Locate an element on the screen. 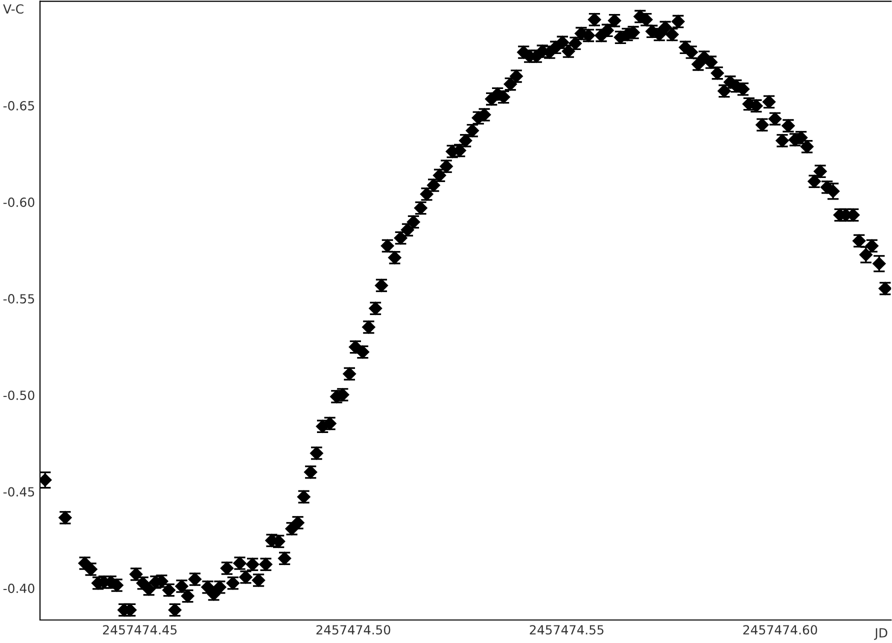 The width and height of the screenshot is (892, 643). x-tick-label: 2457474.45 is located at coordinates (140, 630).